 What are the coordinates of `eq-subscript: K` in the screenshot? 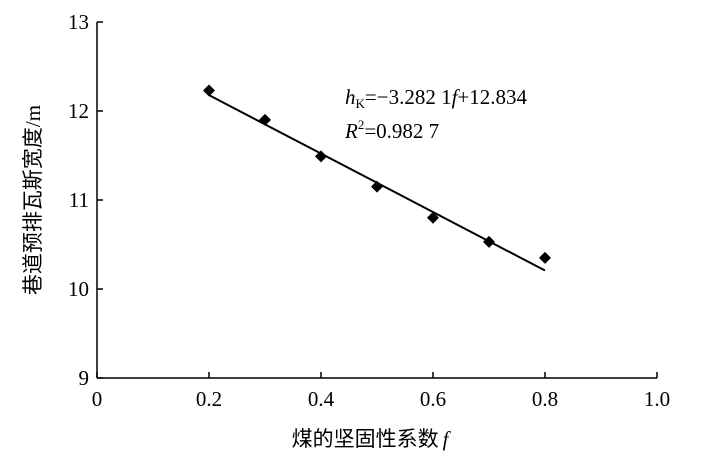 It's located at (361, 103).